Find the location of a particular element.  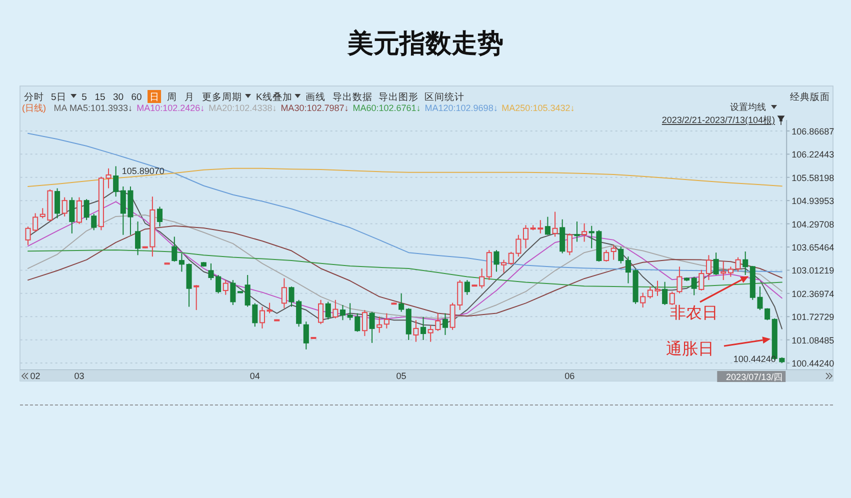

y-tick-label: 106.86687 is located at coordinates (813, 131).